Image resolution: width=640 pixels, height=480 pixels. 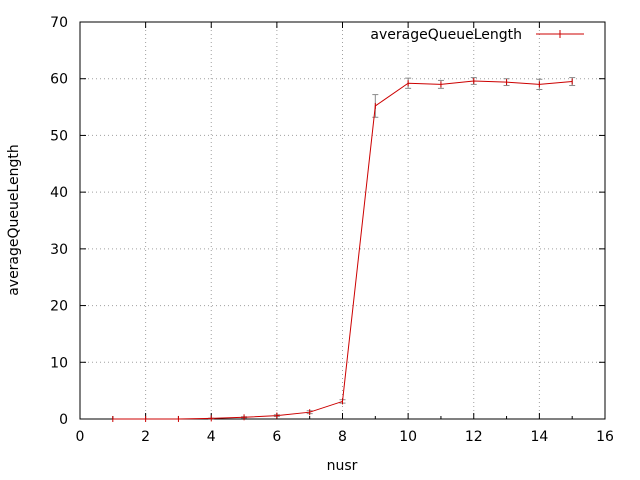 What do you see at coordinates (59, 307) in the screenshot?
I see `y-tick-label: 20` at bounding box center [59, 307].